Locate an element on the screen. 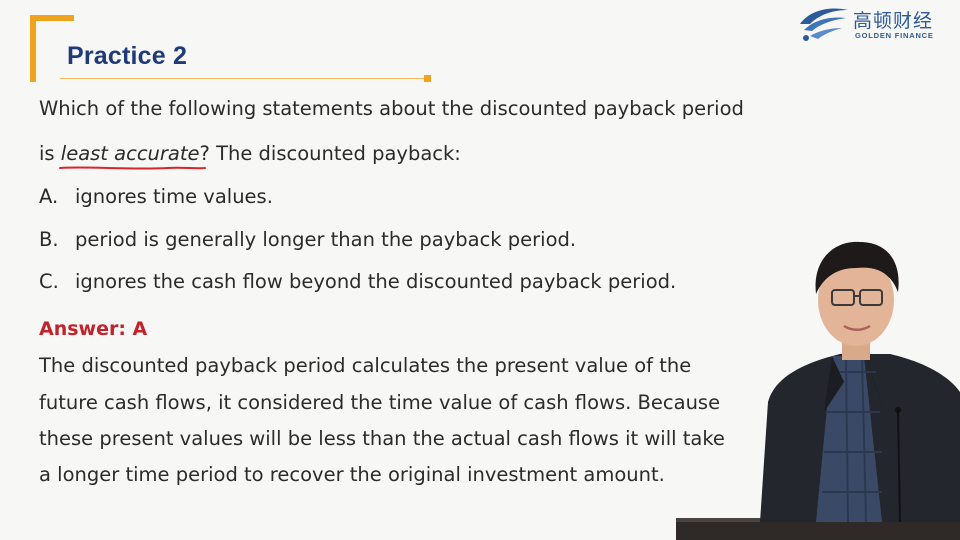  answer-label: Answer: A is located at coordinates (93, 329).